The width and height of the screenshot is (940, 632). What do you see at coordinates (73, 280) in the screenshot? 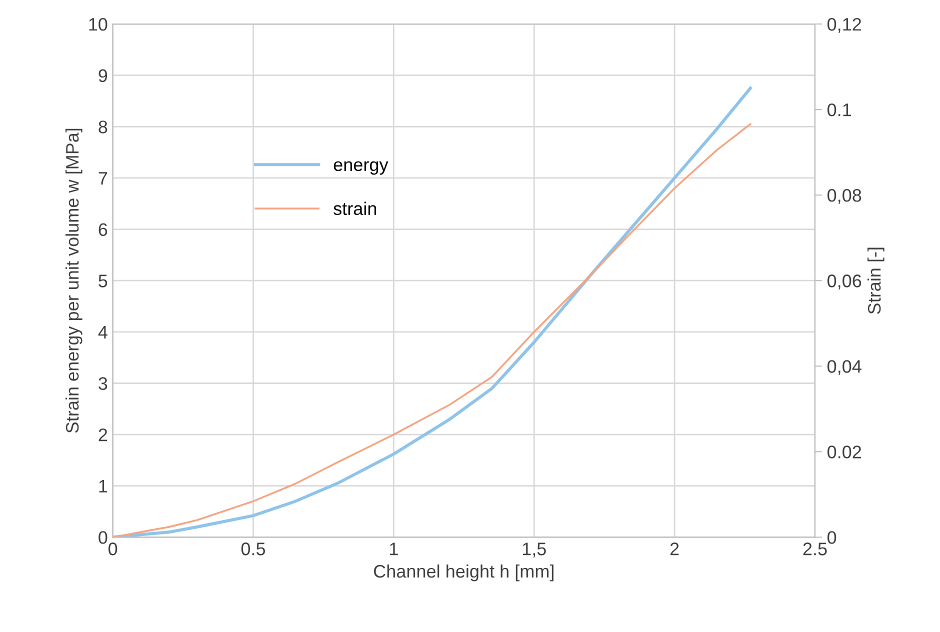
I see `y-axis-title: Strain energy per unit volume w [MPa]` at bounding box center [73, 280].